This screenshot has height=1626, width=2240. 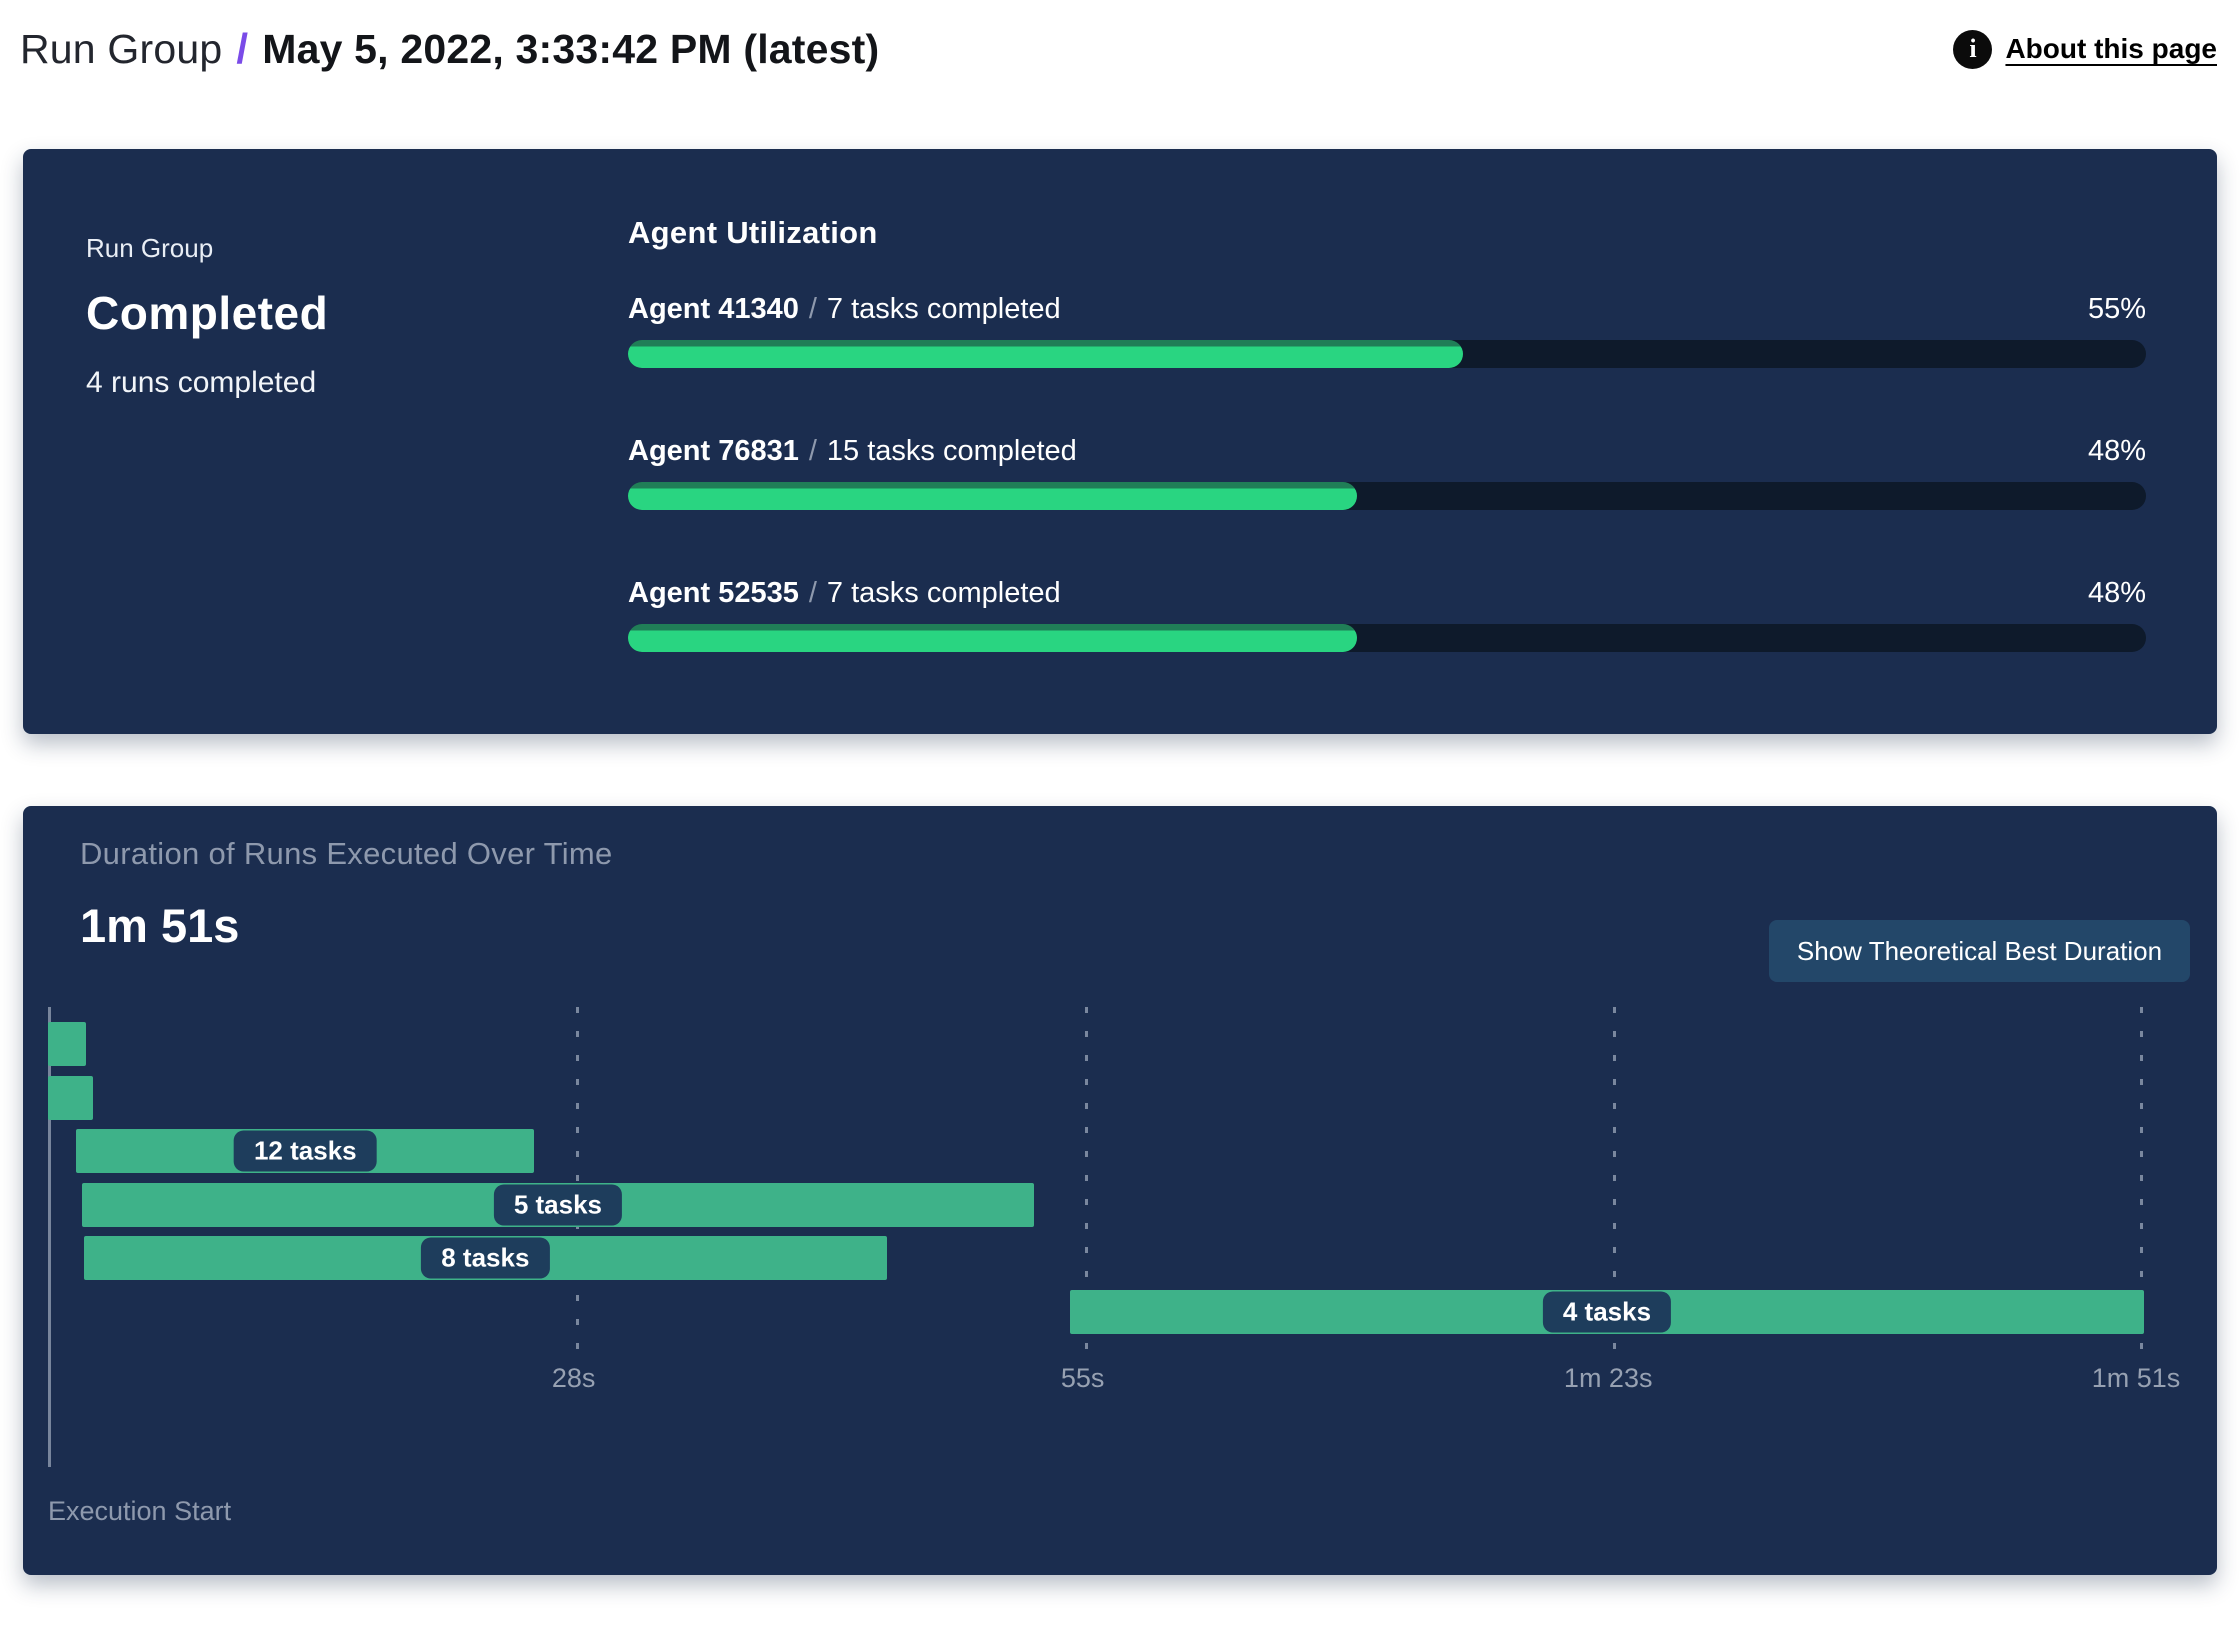 What do you see at coordinates (573, 1378) in the screenshot?
I see `gantt-axis-tick-label: 28s` at bounding box center [573, 1378].